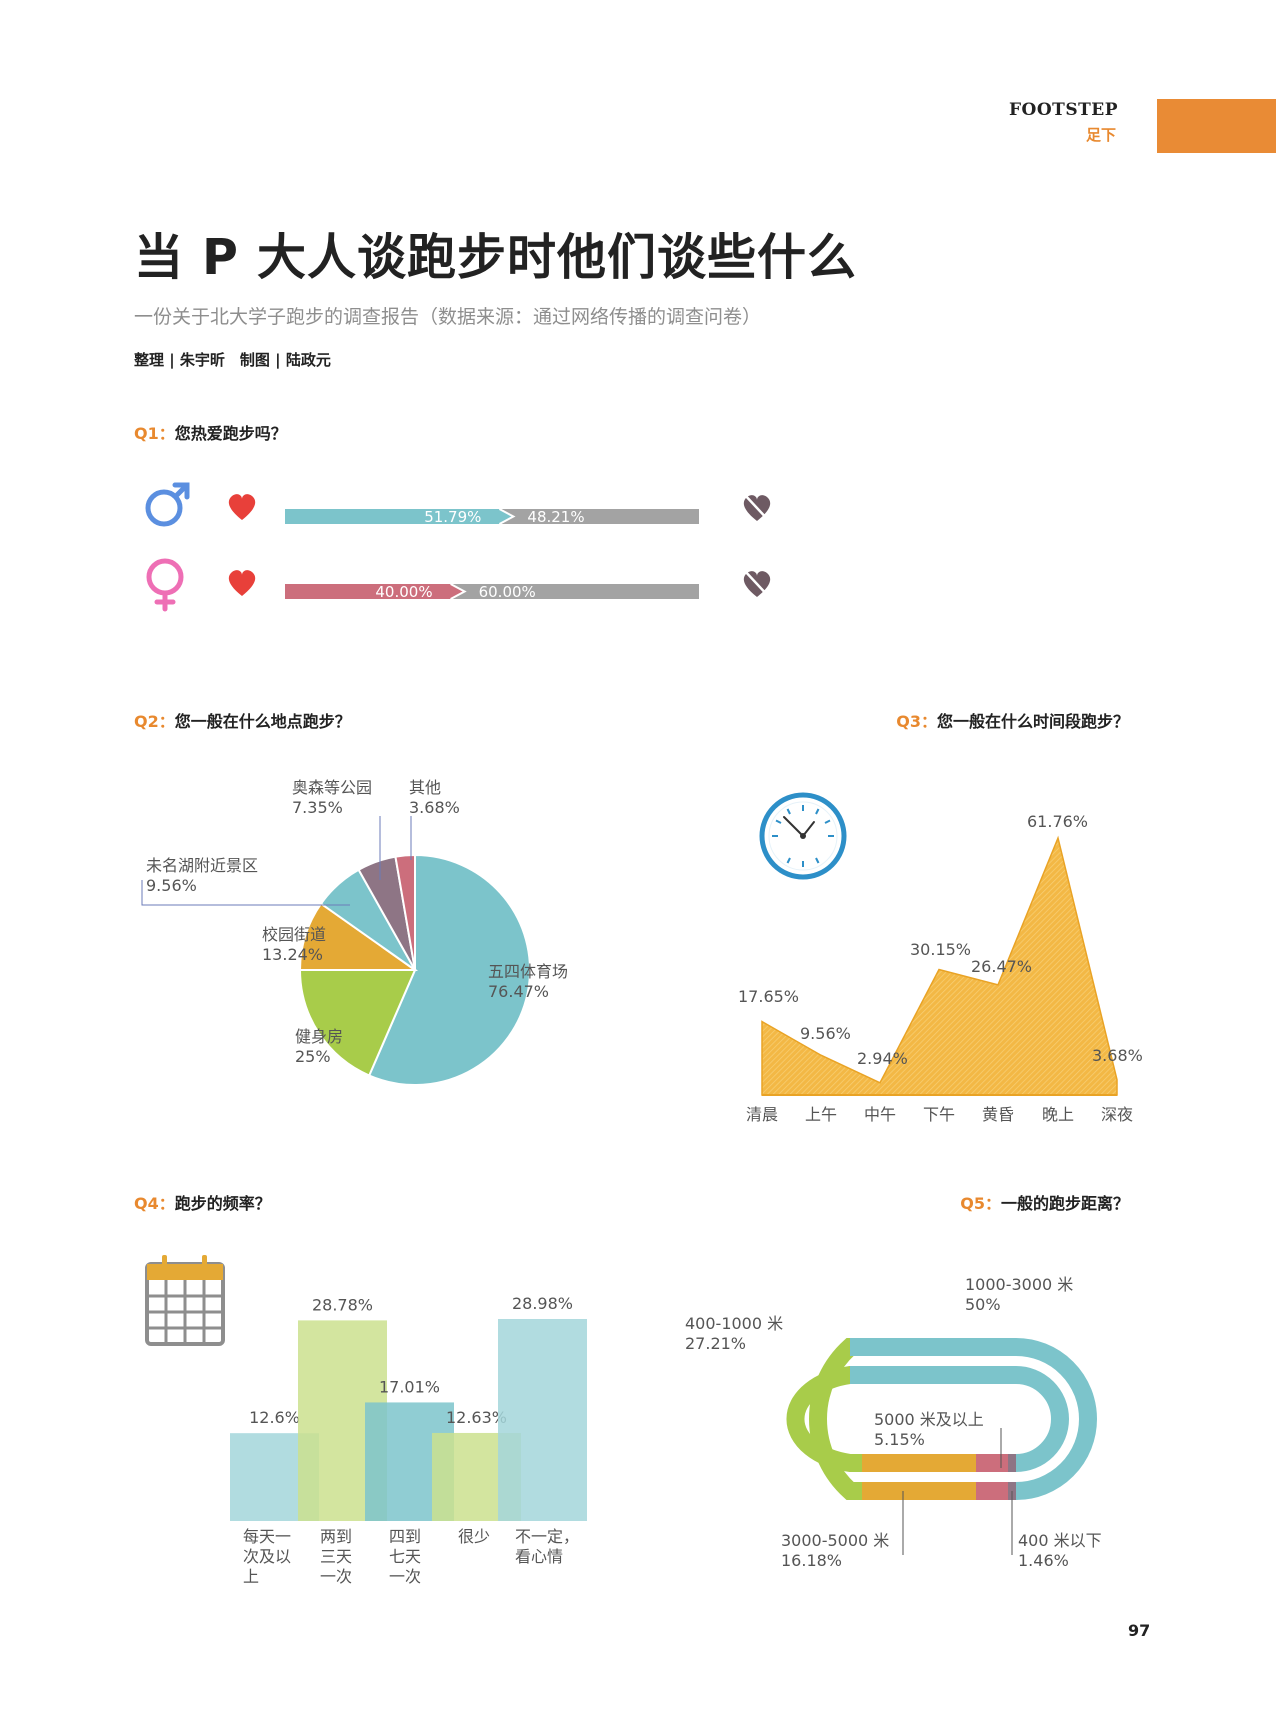  I want to click on q2-label-stadium-name: 五四体育场, so click(528, 971).